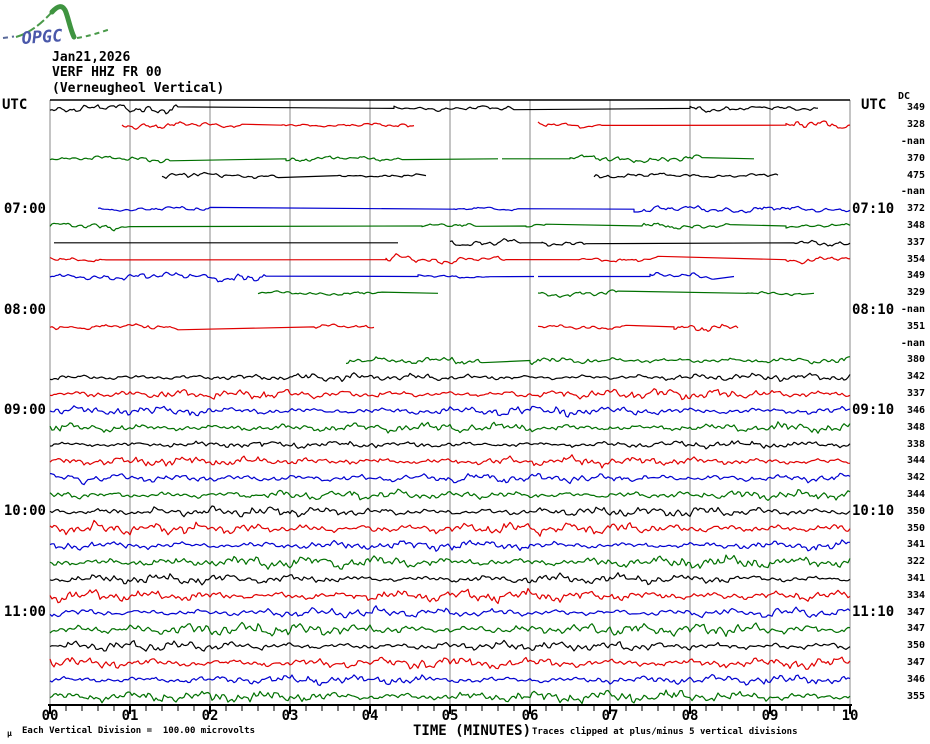 This screenshot has height=744, width=930. Describe the element at coordinates (912, 141) in the screenshot. I see `dc-value-row-3: -nan` at that location.